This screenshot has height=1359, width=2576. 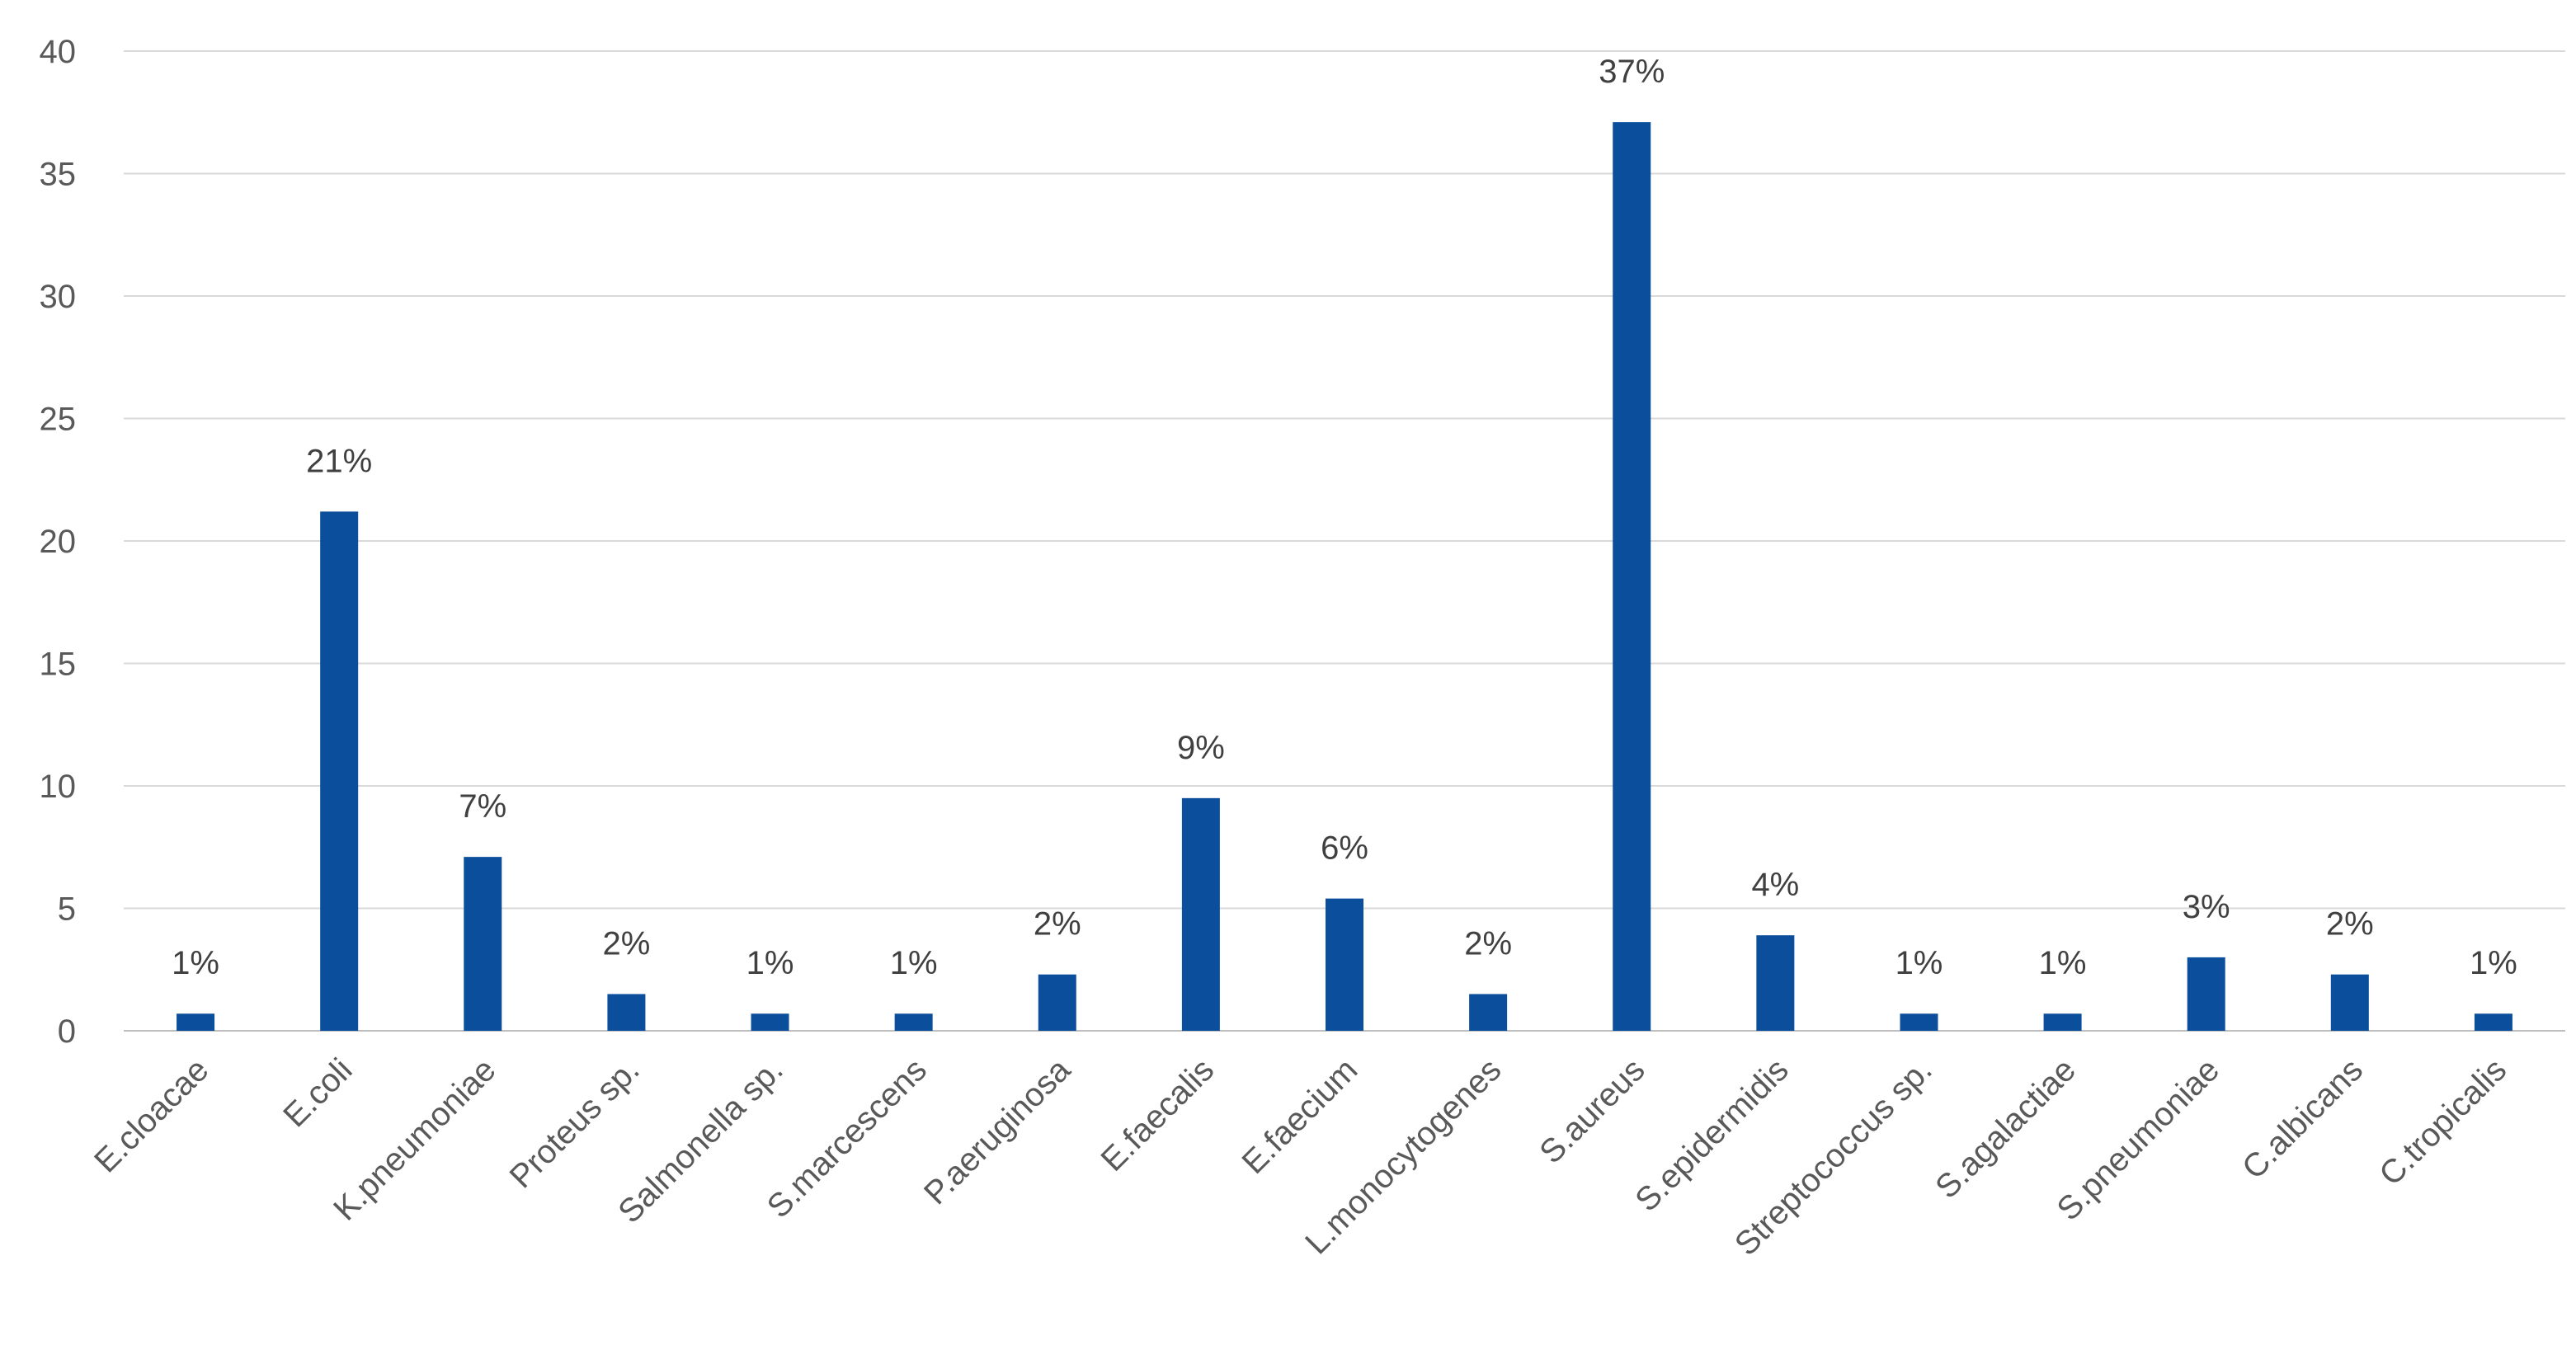 I want to click on data-label: 9%, so click(x=1201, y=748).